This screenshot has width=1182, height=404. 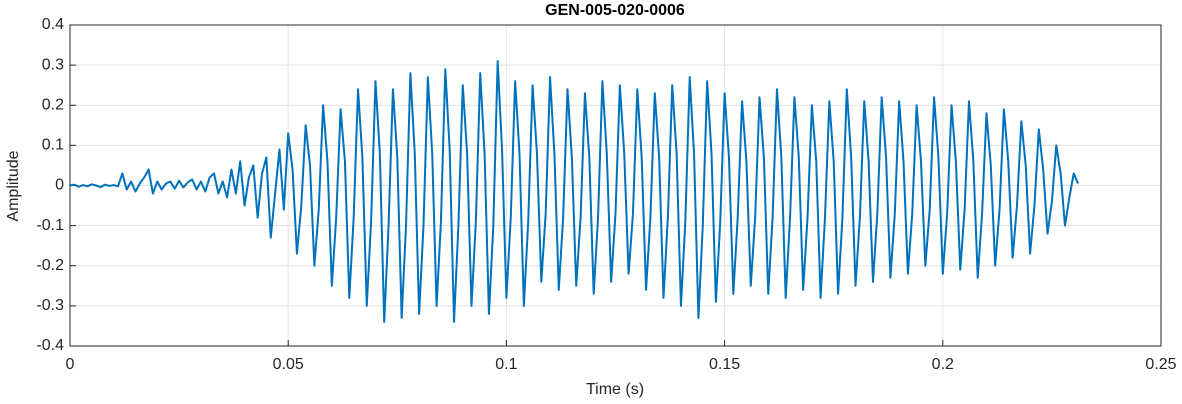 I want to click on y-tick-label: -0.4, so click(x=50, y=345).